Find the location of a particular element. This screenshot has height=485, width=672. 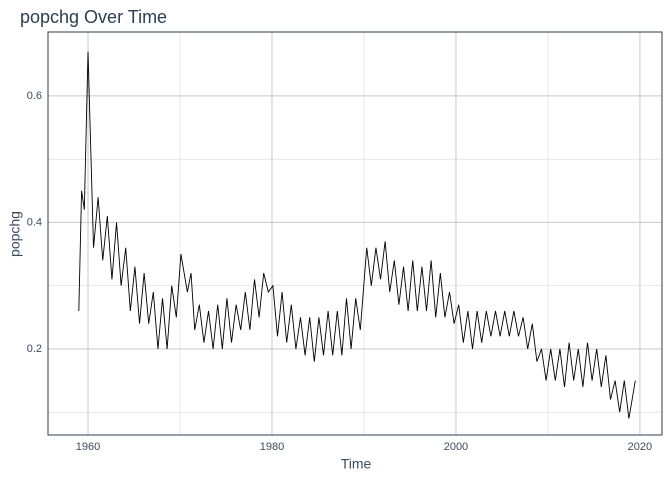

x-axis-label: Time is located at coordinates (356, 464).